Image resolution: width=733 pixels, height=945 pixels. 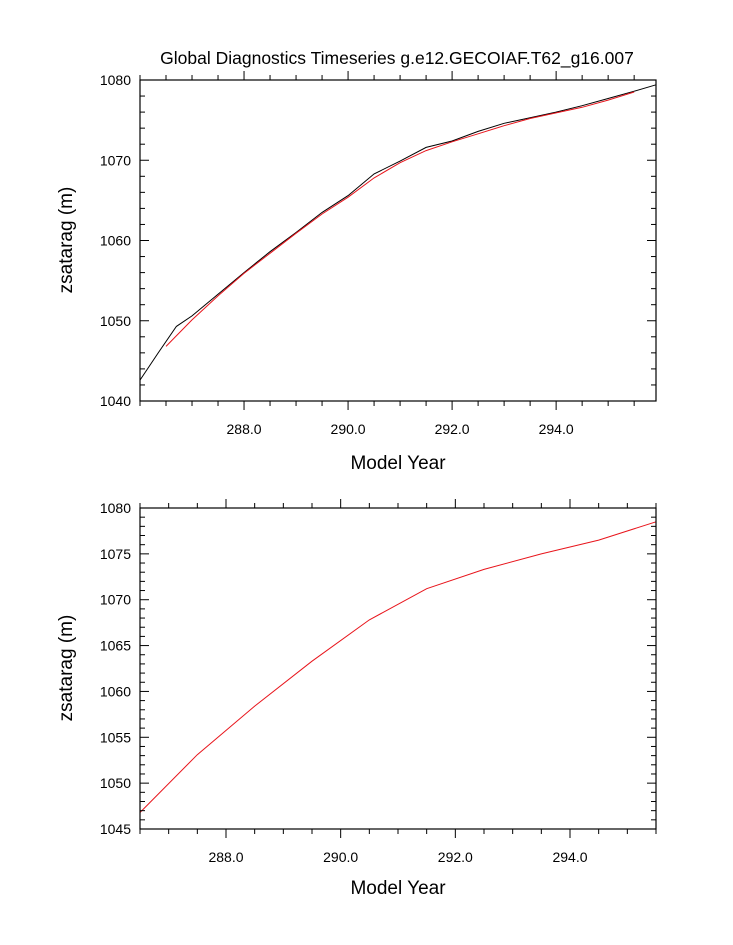 What do you see at coordinates (115, 737) in the screenshot?
I see `y-tick-label: 1055` at bounding box center [115, 737].